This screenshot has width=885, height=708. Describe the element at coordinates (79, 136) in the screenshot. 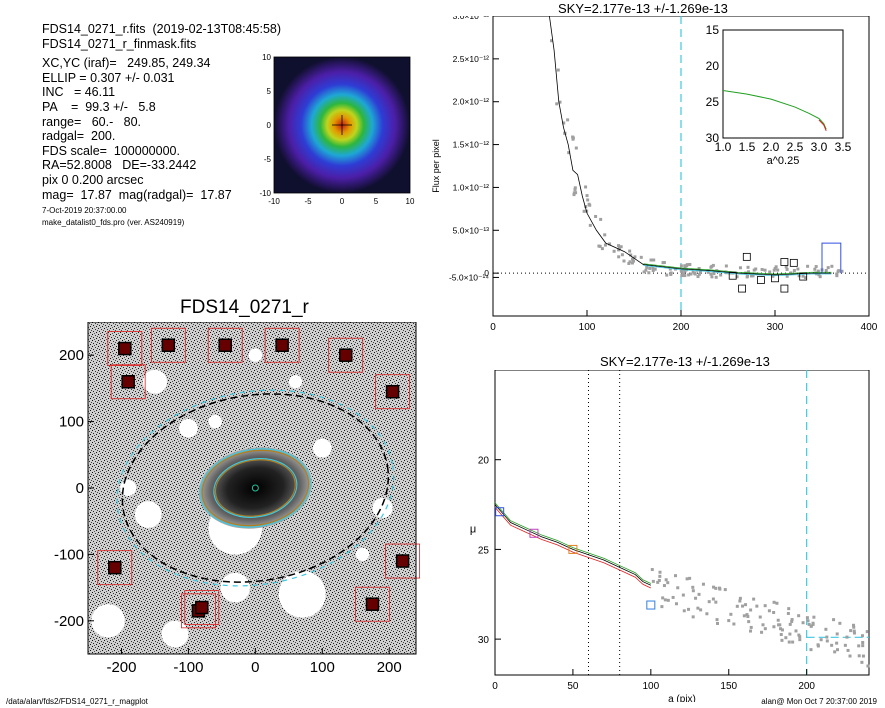

I see `header-radgal: radgal= 200.` at that location.